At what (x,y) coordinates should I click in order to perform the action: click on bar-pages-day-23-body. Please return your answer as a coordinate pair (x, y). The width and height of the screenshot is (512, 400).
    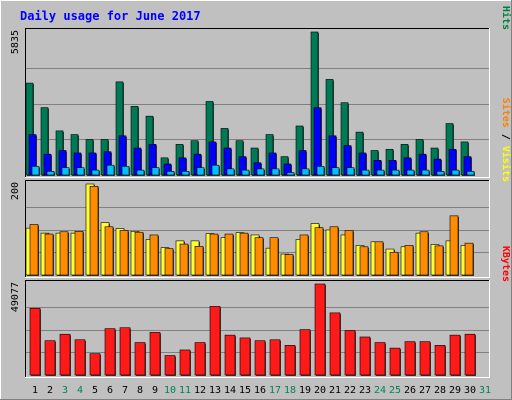
    Looking at the image, I should click on (365, 172).